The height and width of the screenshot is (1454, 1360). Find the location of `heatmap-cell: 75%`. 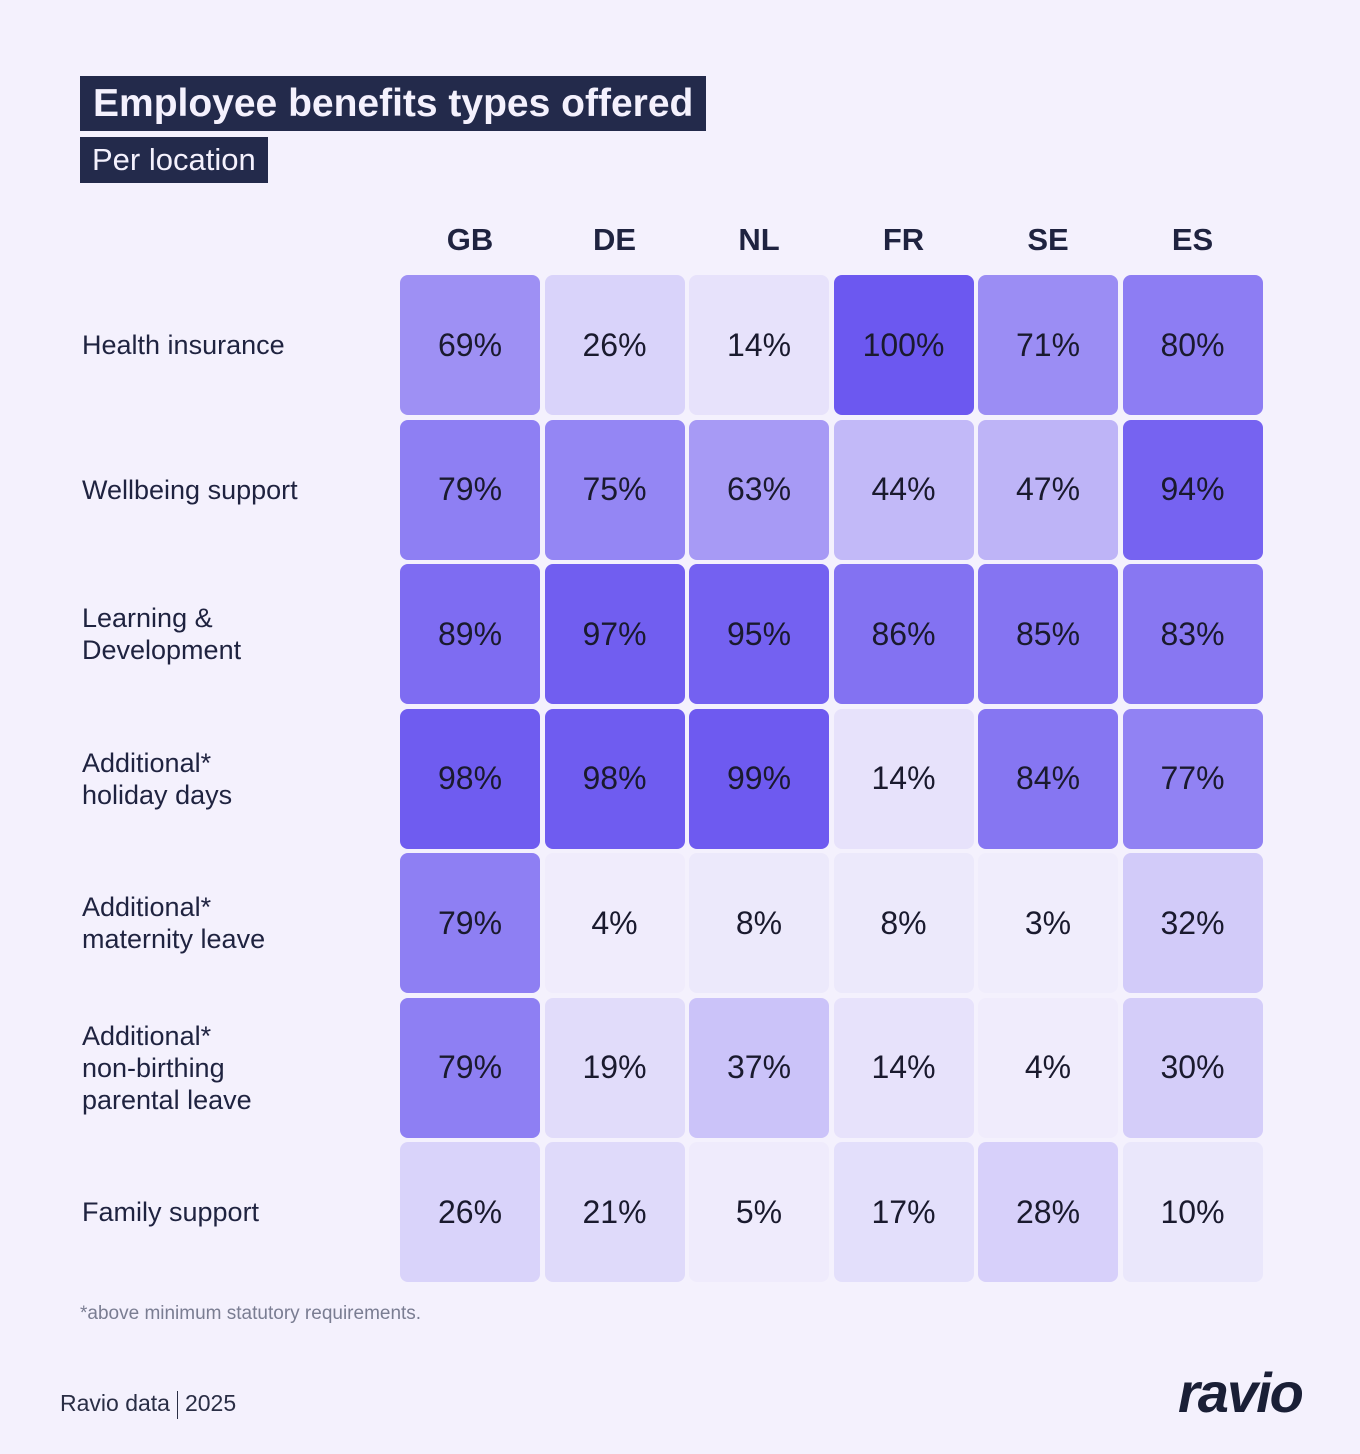

heatmap-cell: 75% is located at coordinates (614, 489).